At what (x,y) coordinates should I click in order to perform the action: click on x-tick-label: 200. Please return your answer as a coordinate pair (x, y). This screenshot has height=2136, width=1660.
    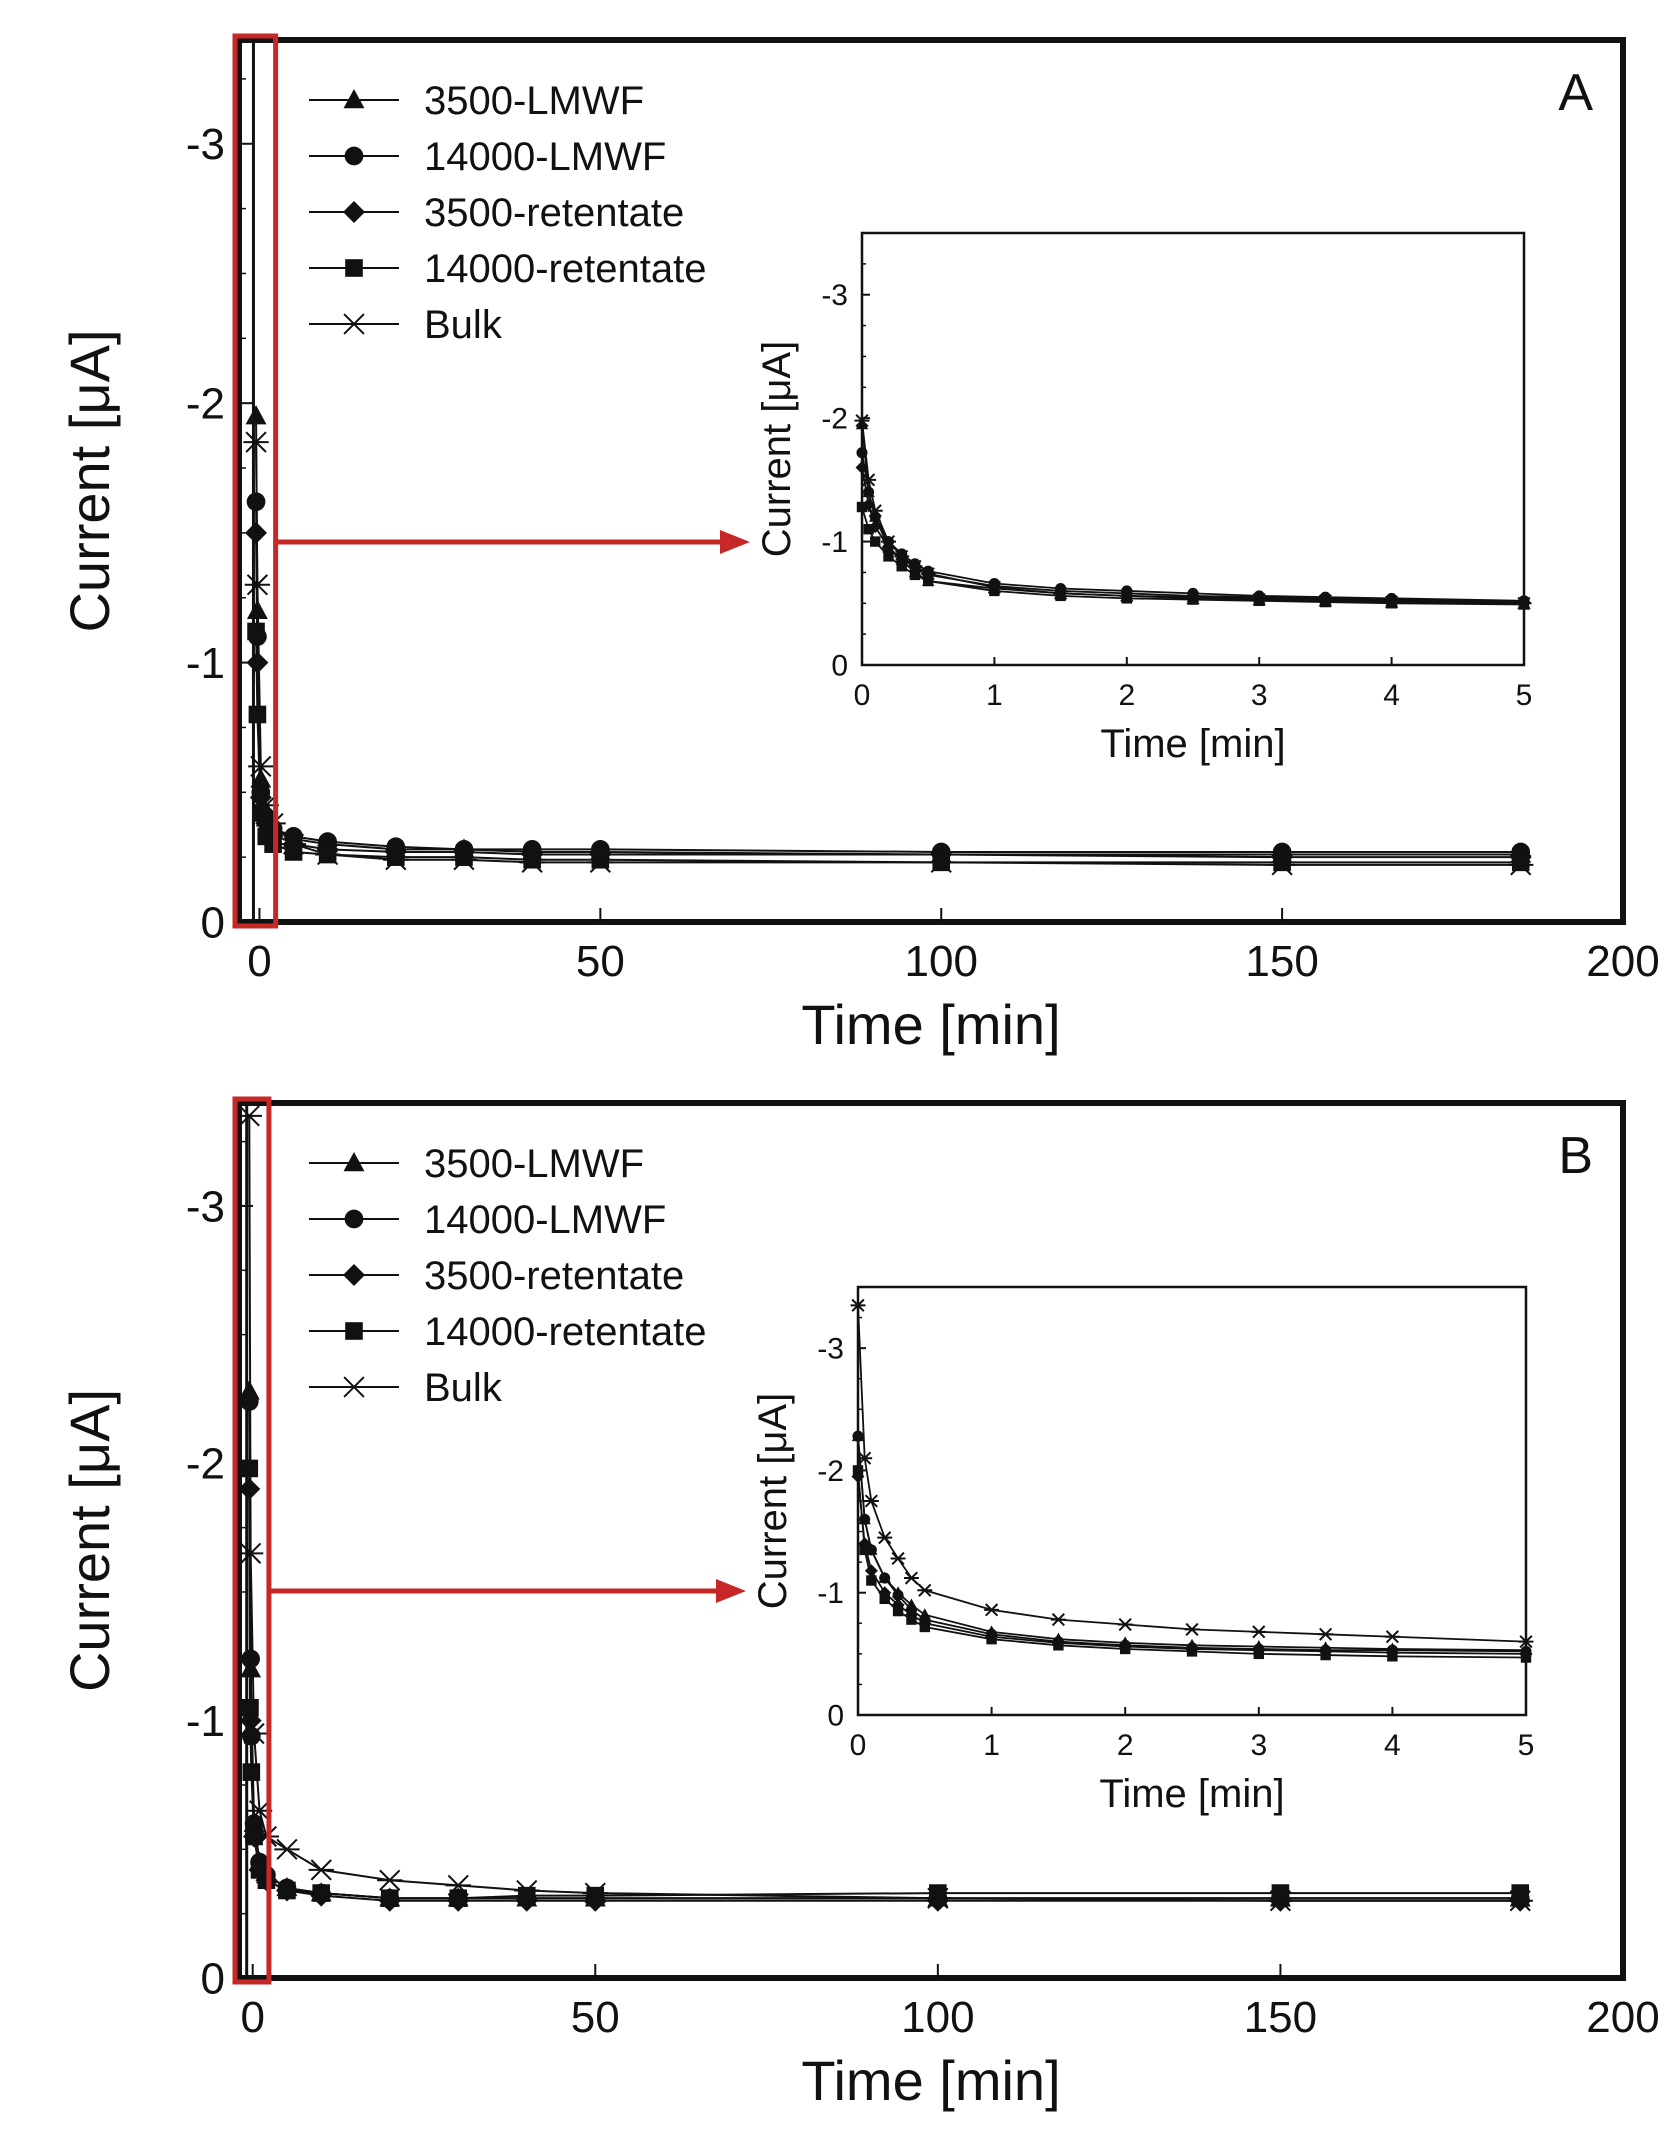
    Looking at the image, I should click on (1622, 2017).